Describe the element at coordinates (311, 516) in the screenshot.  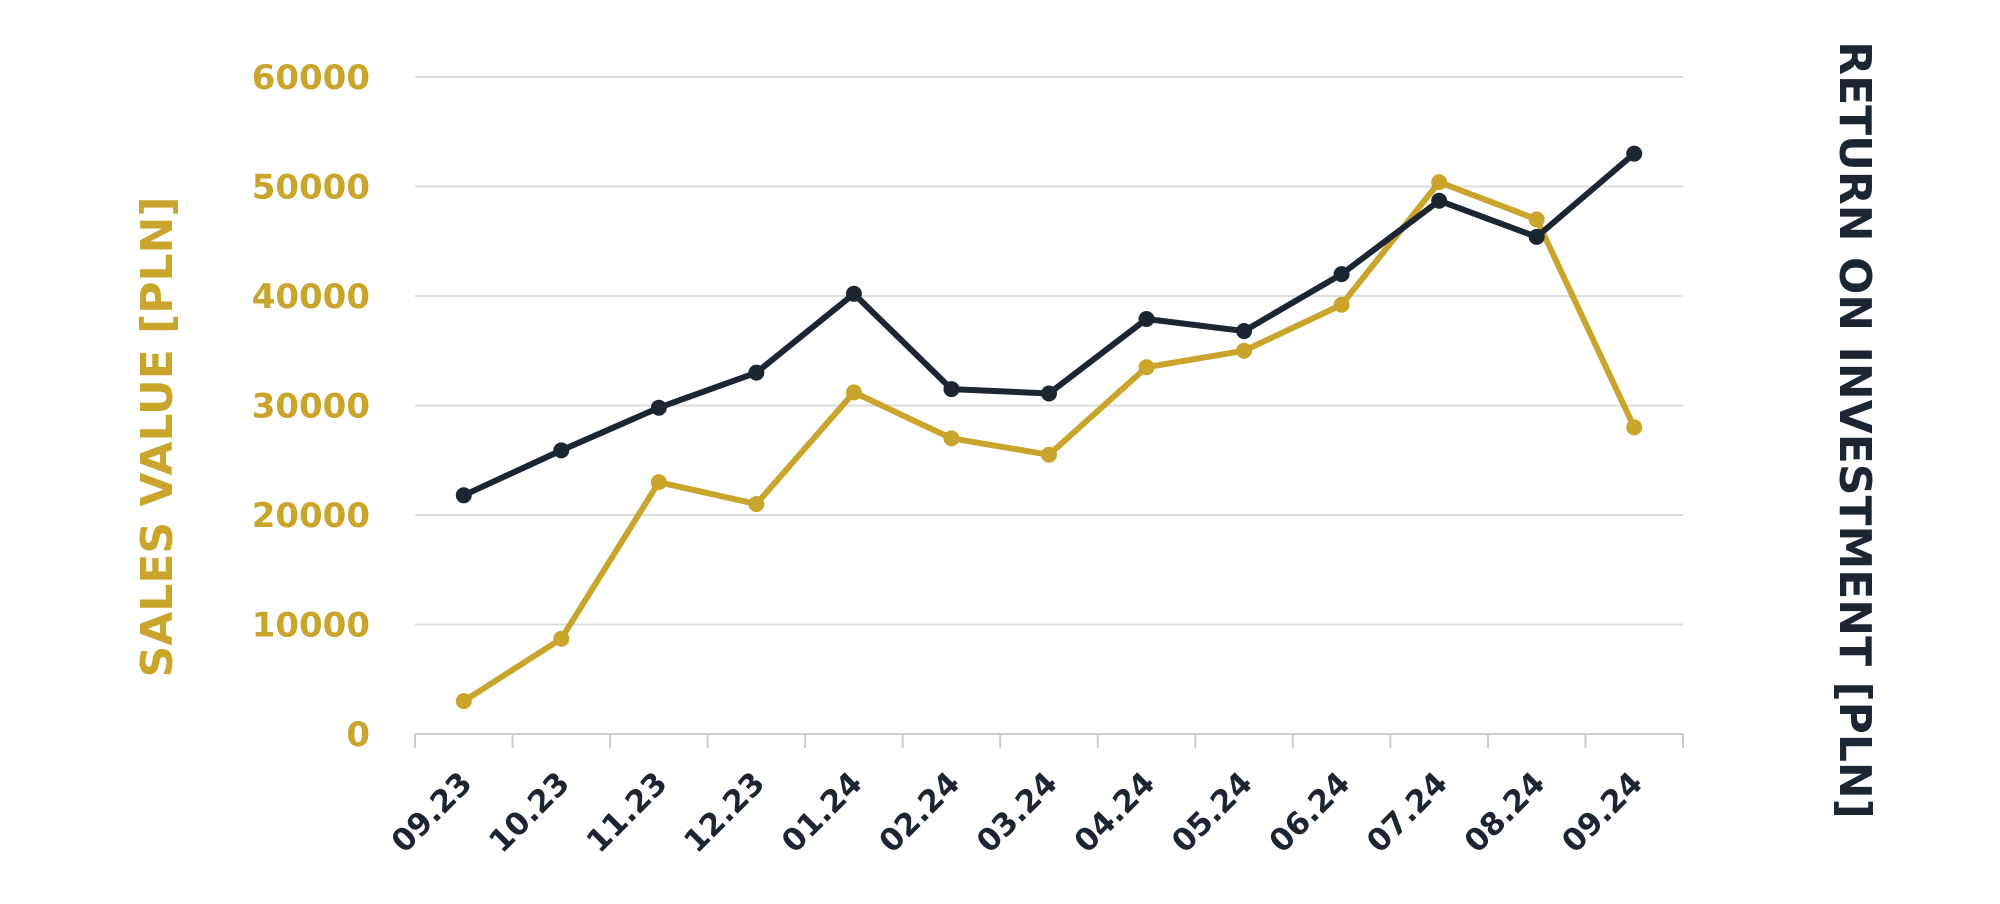
I see `y-tick-label: 20000` at that location.